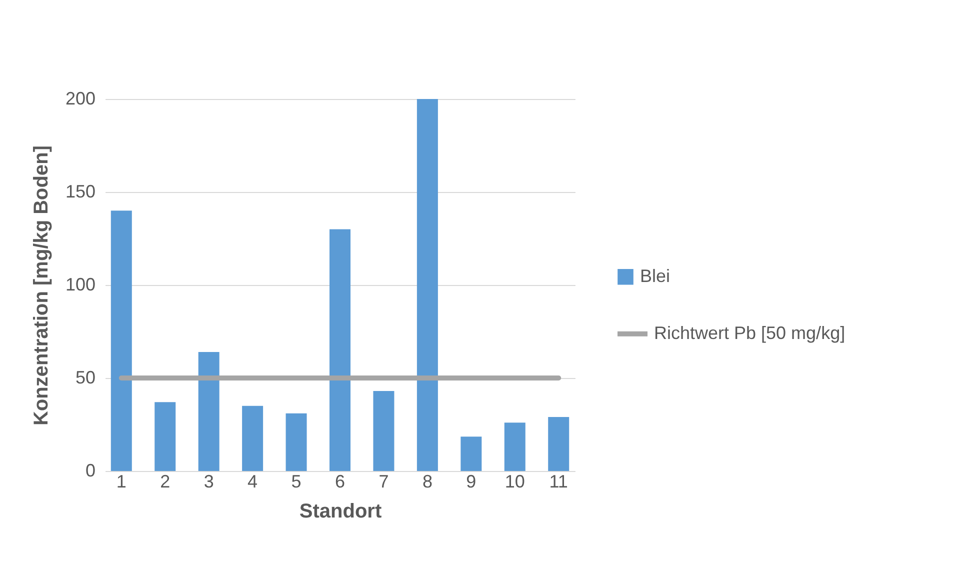  What do you see at coordinates (90, 470) in the screenshot?
I see `y-tick-label: 0` at bounding box center [90, 470].